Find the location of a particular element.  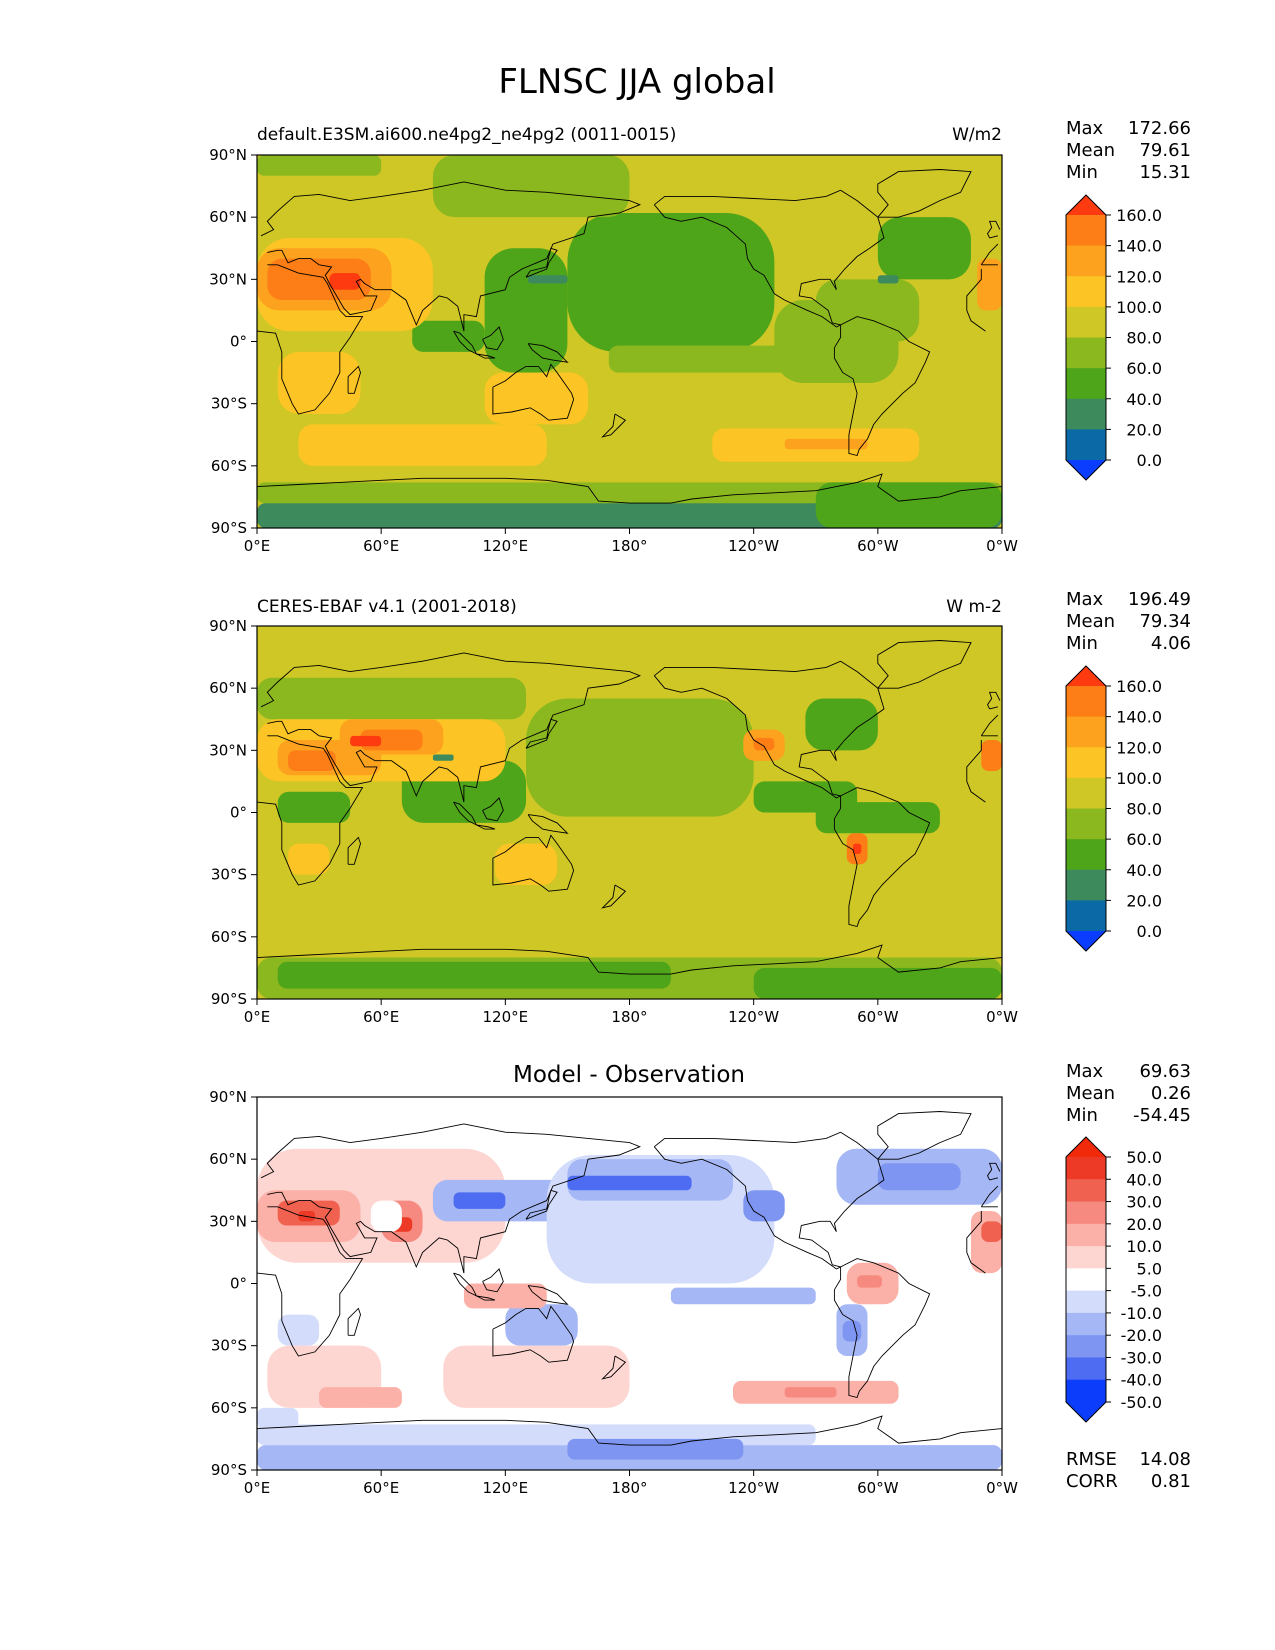

panel-observation-units: W m-2 is located at coordinates (974, 607).